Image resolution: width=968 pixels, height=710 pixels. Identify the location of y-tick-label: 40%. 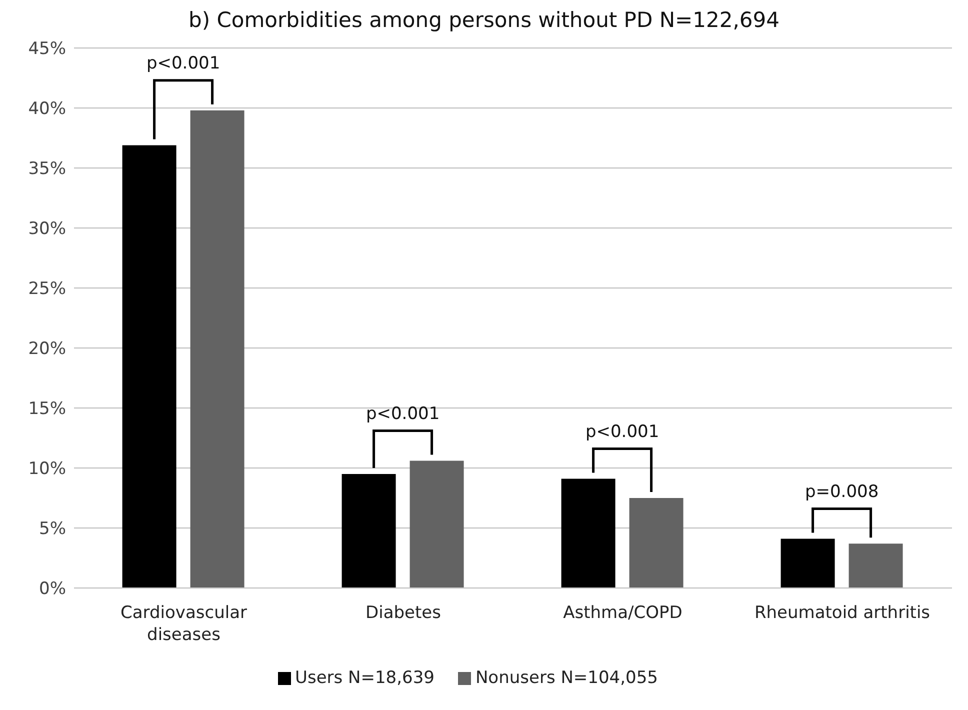
(47, 109).